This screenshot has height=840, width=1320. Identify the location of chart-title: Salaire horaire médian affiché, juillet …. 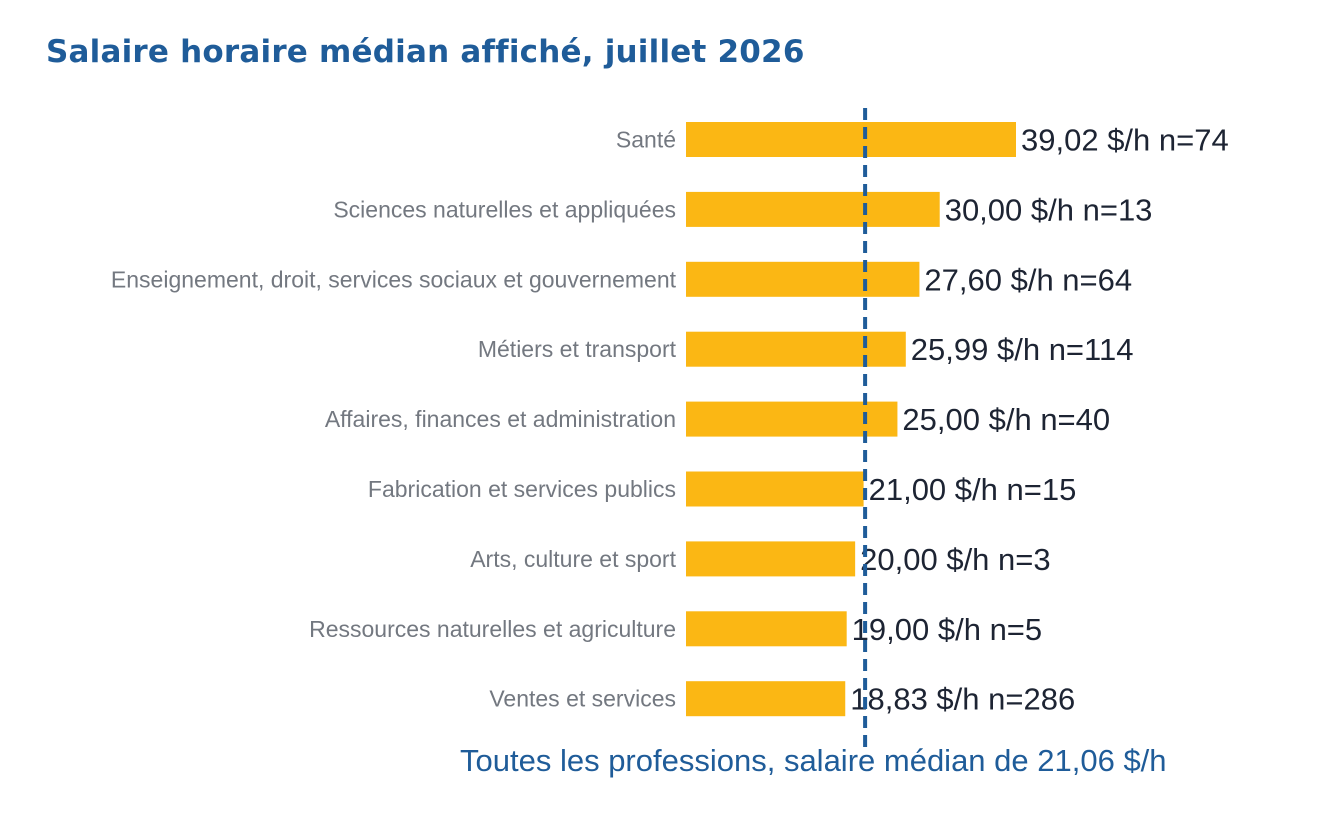
(425, 52).